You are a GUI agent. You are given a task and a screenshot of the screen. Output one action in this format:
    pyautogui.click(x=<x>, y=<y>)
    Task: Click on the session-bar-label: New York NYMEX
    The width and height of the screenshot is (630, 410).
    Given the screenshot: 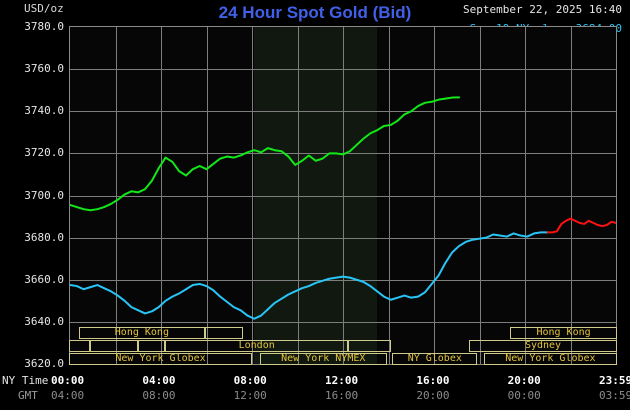 What is the action you would take?
    pyautogui.click(x=323, y=358)
    